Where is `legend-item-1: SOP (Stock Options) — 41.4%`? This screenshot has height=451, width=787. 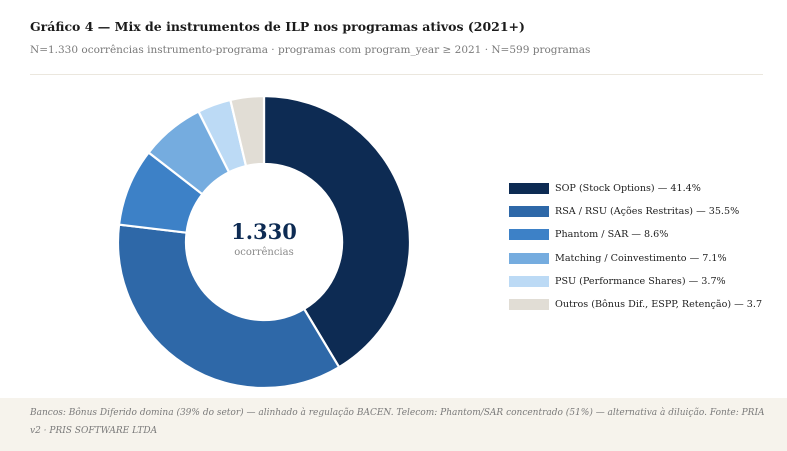 legend-item-1: SOP (Stock Options) — 41.4% is located at coordinates (635, 188).